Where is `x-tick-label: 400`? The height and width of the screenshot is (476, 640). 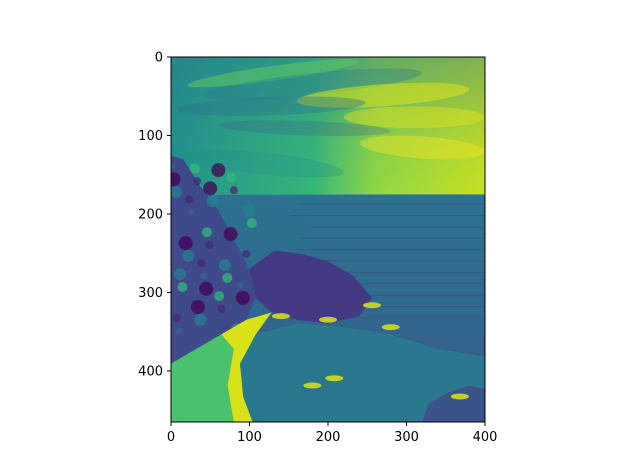 x-tick-label: 400 is located at coordinates (485, 437).